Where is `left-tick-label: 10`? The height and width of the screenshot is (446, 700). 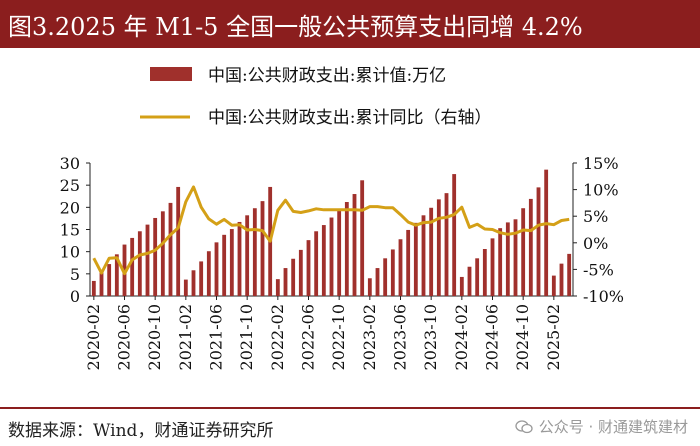
left-tick-label: 10 is located at coordinates (70, 252).